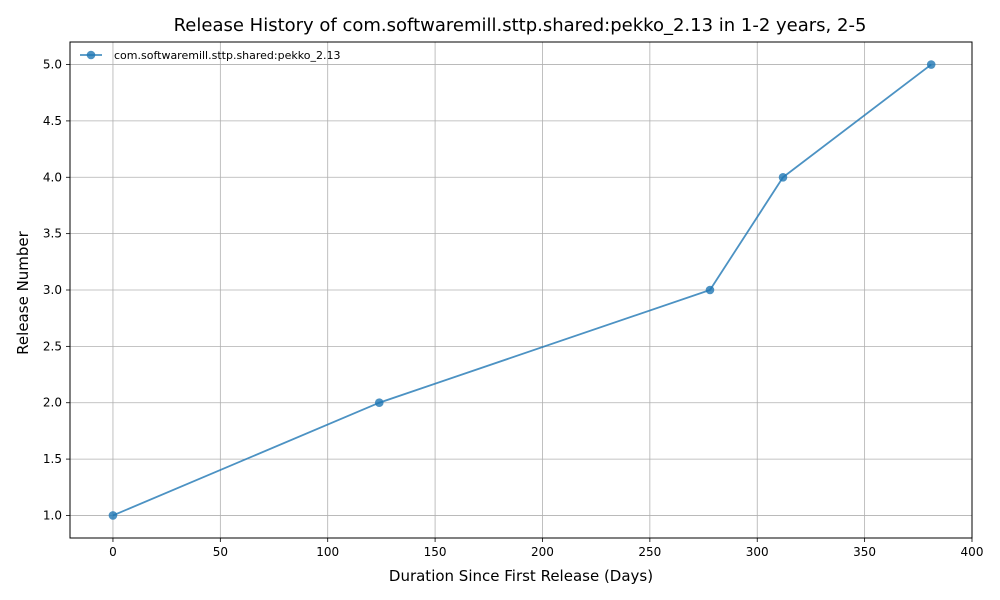  What do you see at coordinates (542, 552) in the screenshot?
I see `x-tick-label: 200` at bounding box center [542, 552].